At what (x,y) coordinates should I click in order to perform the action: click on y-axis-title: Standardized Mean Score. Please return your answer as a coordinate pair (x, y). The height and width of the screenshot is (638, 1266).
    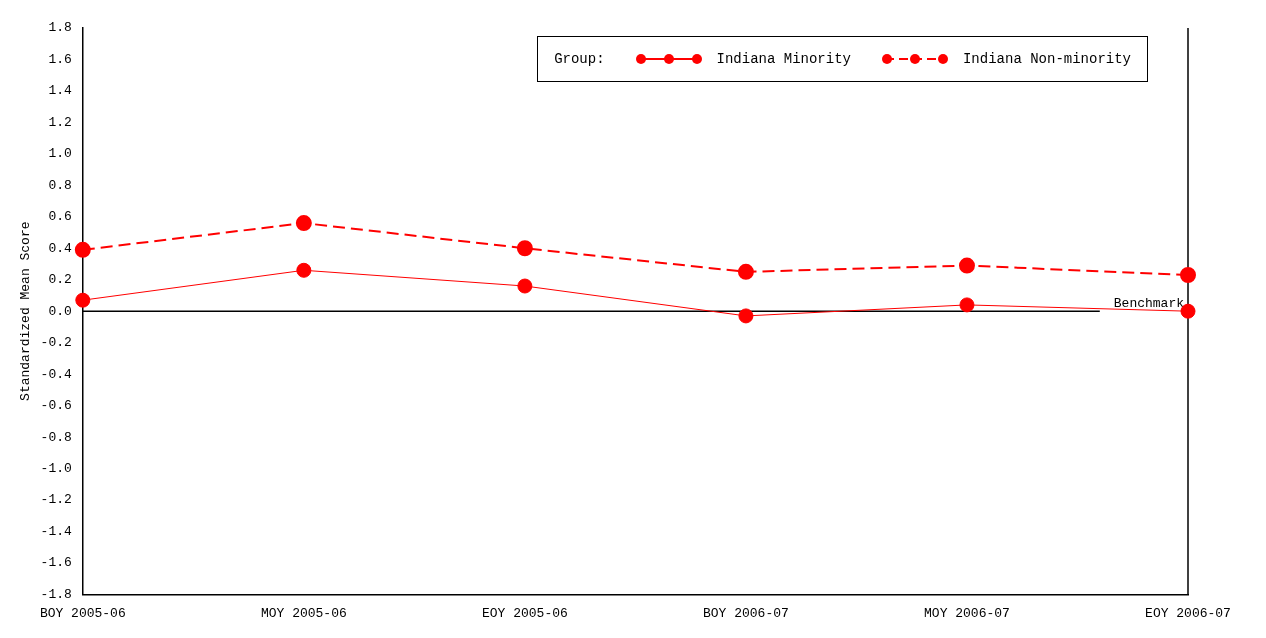
    Looking at the image, I should click on (26, 311).